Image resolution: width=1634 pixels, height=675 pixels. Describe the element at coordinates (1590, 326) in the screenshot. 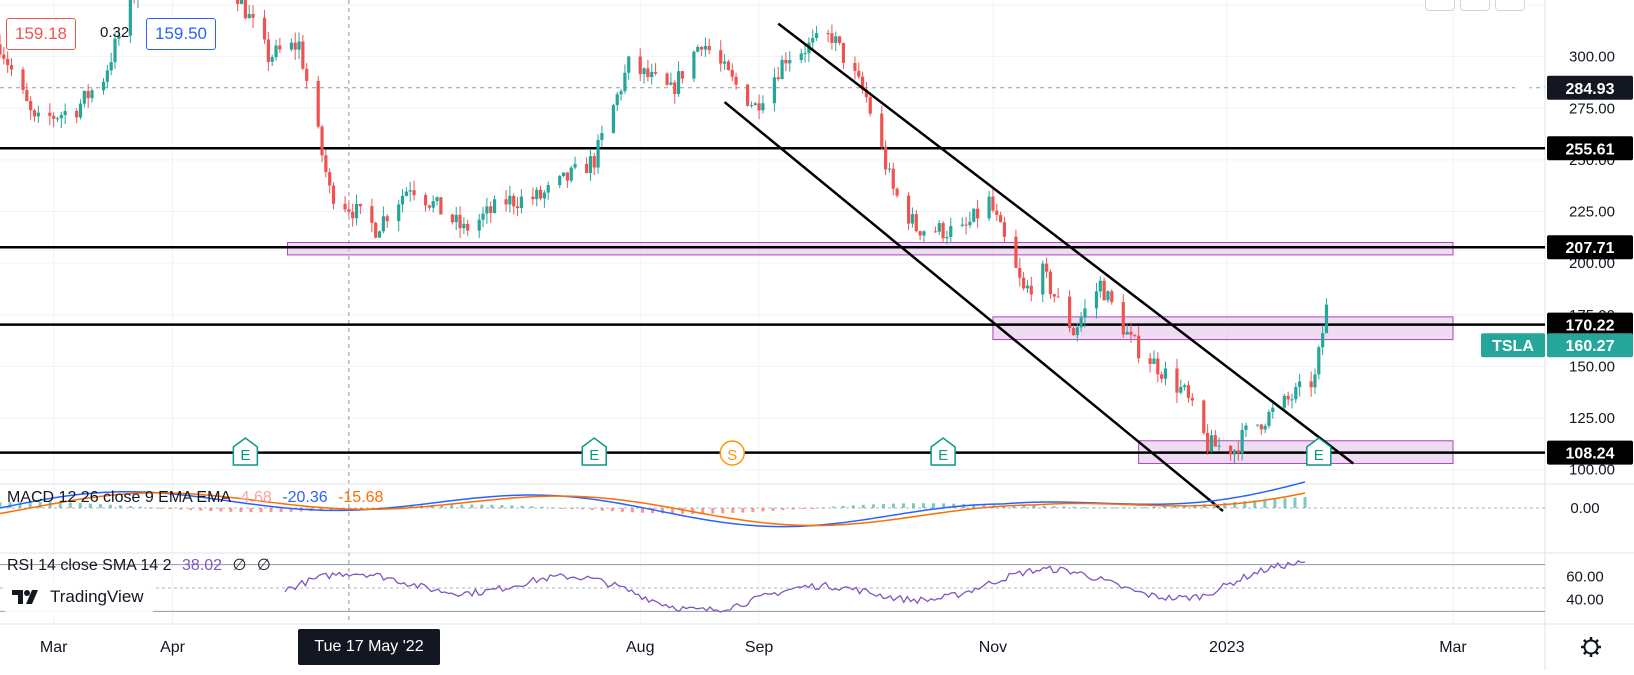

I see `level-price-tag: 170.22` at that location.